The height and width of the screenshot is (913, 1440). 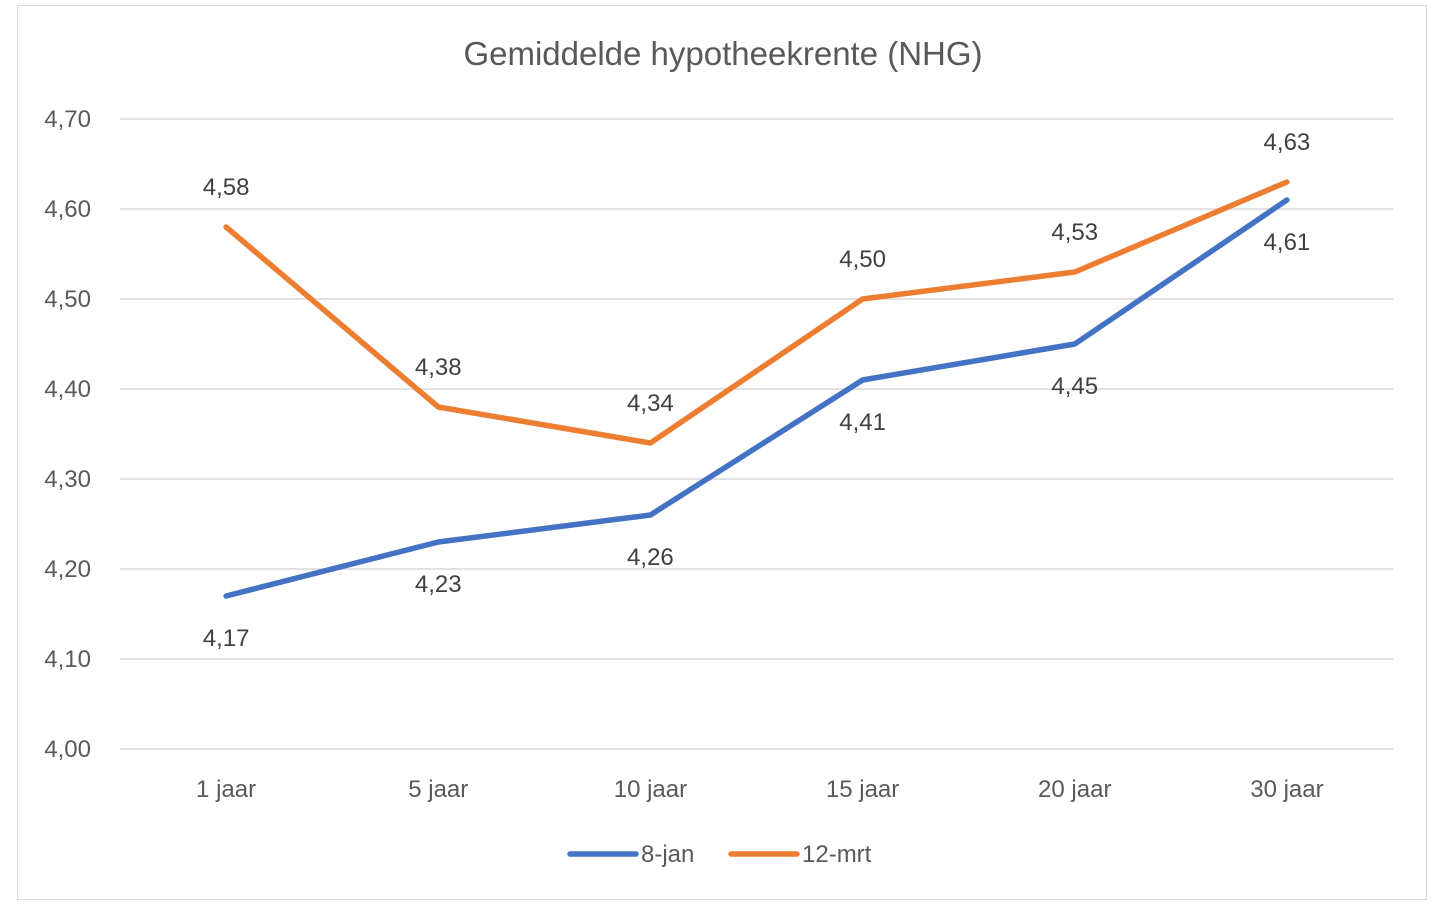 I want to click on y-tick-label: 4,50, so click(x=67, y=299).